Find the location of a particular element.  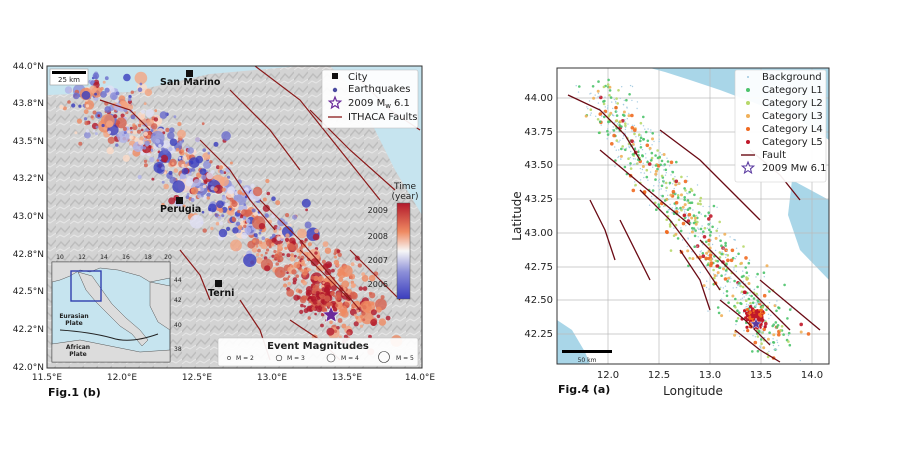

right-y-tick: 43.00 is located at coordinates (538, 233).